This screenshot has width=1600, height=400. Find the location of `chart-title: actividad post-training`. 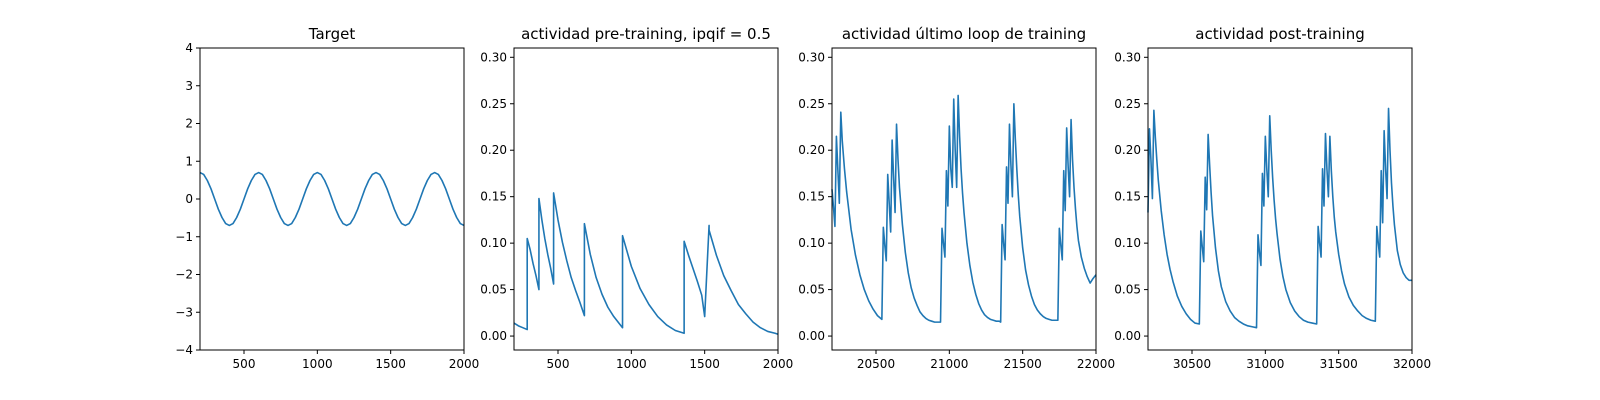

chart-title: actividad post-training is located at coordinates (1279, 34).